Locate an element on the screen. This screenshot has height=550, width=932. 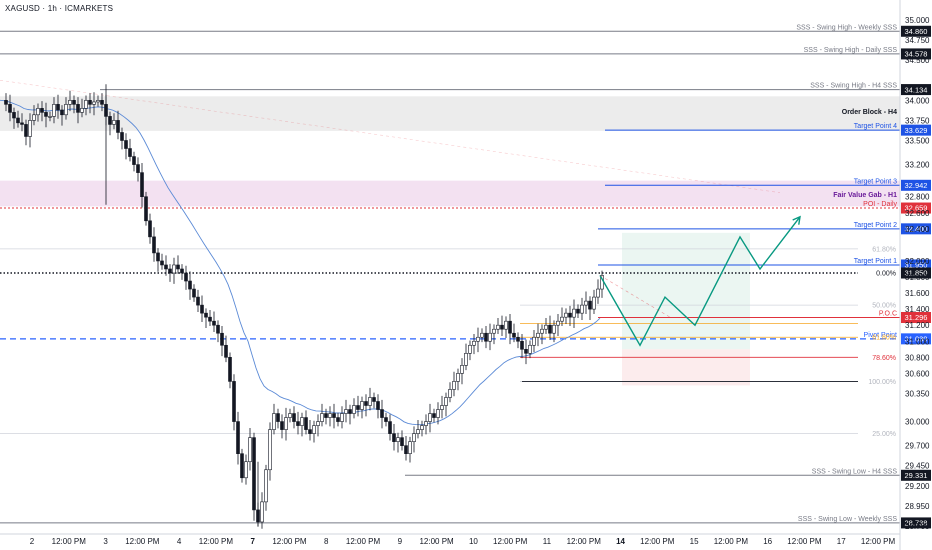
price-badge-value: 31.296 is located at coordinates (916, 317).